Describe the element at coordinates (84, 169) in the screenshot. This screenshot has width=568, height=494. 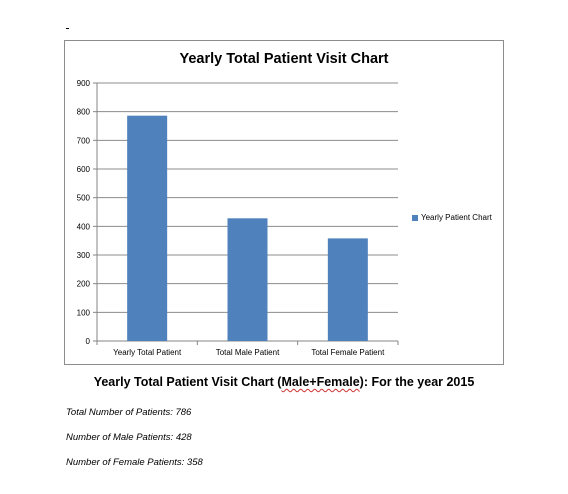
I see `y-tick-label: 600` at that location.